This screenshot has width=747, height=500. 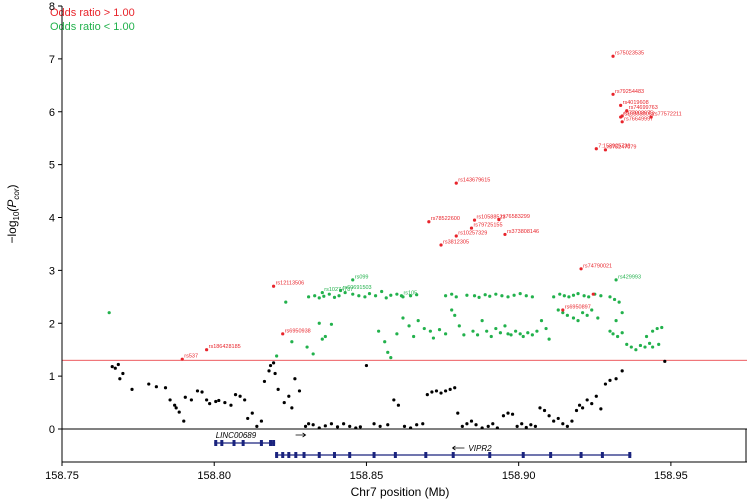 What do you see at coordinates (52, 166) in the screenshot?
I see `y-tick-label: 5` at bounding box center [52, 166].